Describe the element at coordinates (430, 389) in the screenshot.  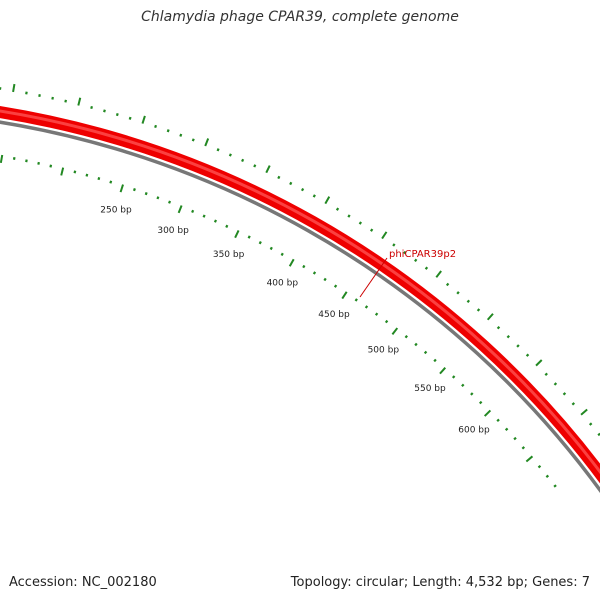
I see `tick-label: 550 bp` at that location.